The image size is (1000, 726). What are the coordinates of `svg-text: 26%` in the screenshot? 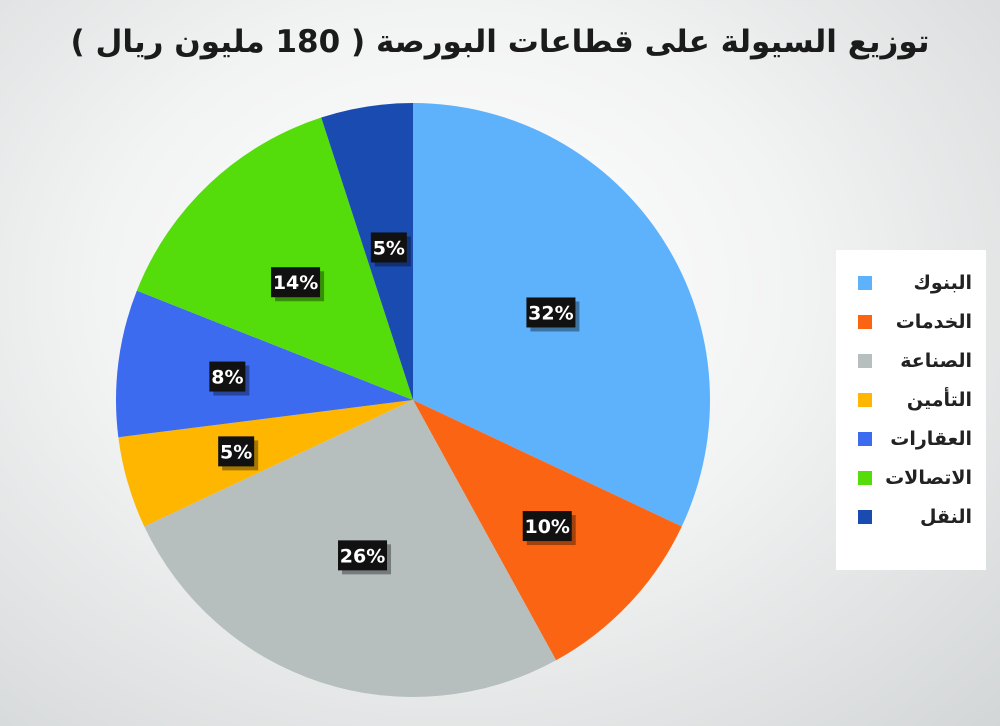 It's located at (362, 556).